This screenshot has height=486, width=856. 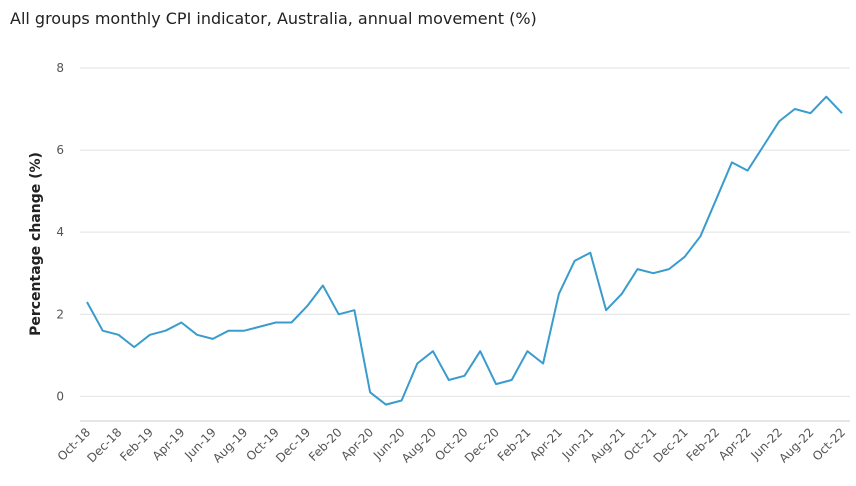 What do you see at coordinates (325, 444) in the screenshot?
I see `x-tick-label: Feb-20` at bounding box center [325, 444].